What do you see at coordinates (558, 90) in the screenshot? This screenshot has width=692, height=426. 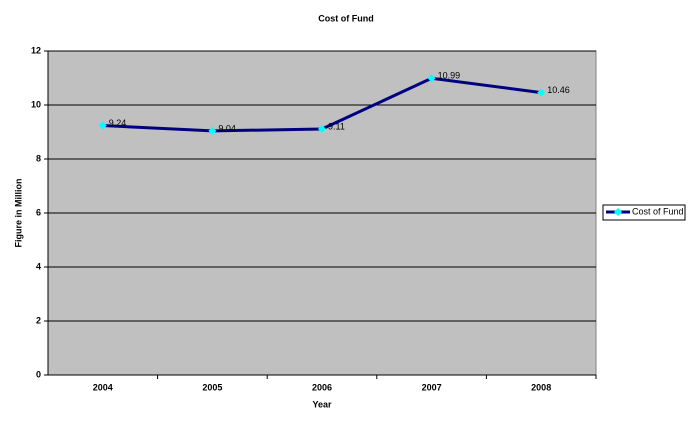 I see `data-label: 10.46` at bounding box center [558, 90].